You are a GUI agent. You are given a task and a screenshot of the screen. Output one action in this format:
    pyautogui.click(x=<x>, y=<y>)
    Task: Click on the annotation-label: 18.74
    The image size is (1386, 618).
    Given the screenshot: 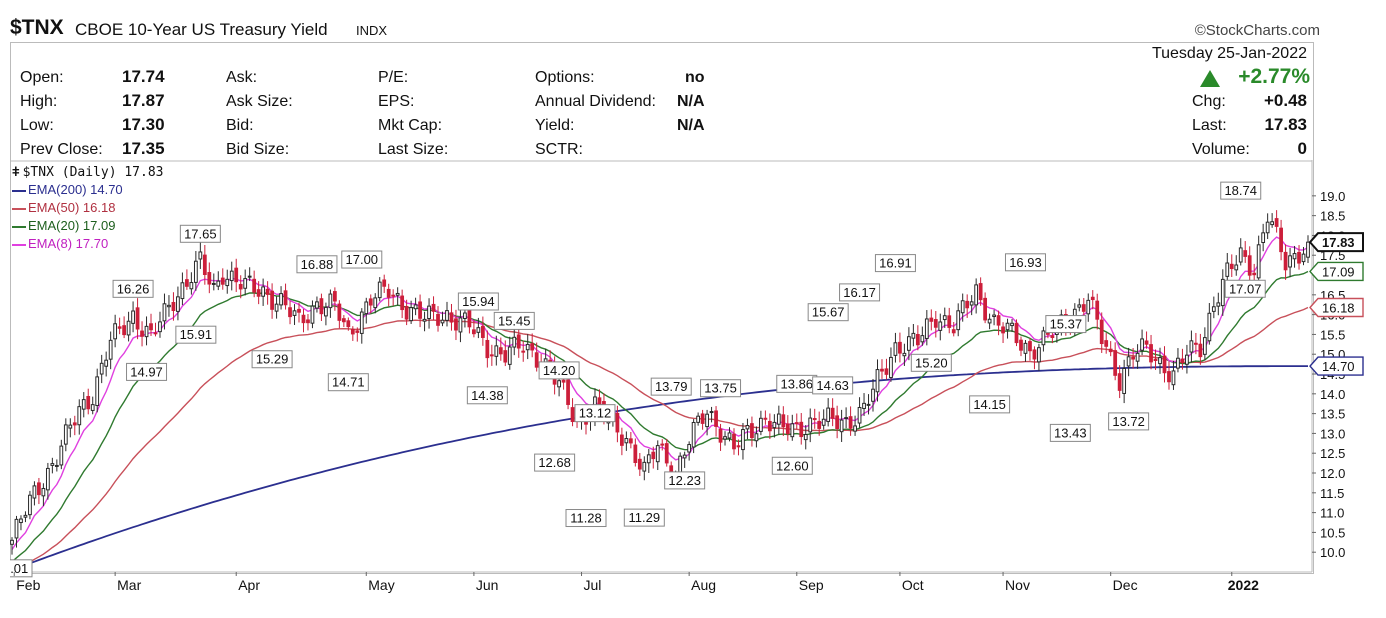 What is the action you would take?
    pyautogui.click(x=1240, y=190)
    